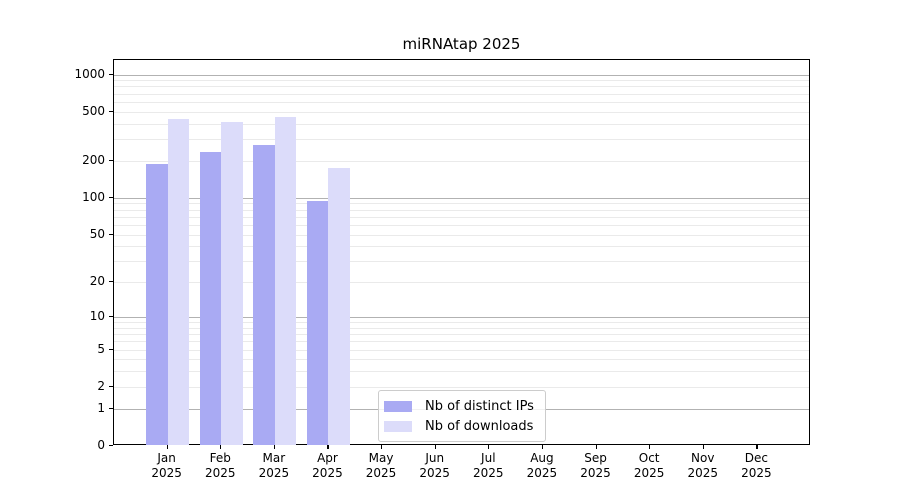 The height and width of the screenshot is (500, 900). I want to click on x-tick-label: Jul 2025, so click(488, 465).